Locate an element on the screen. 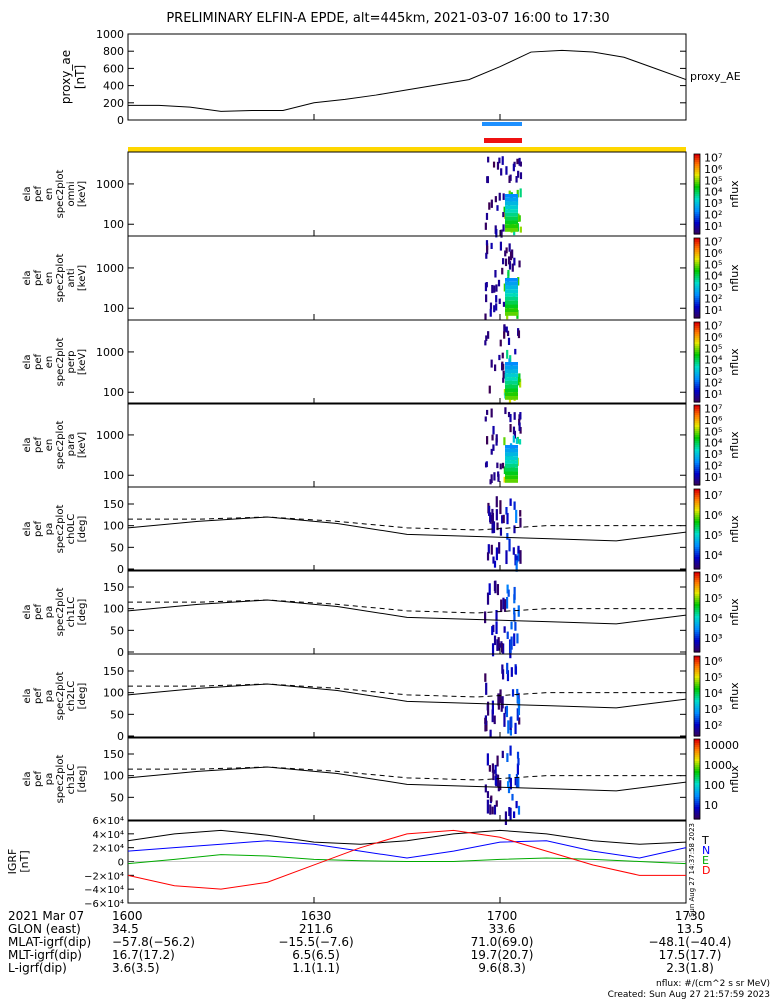  anti-loss-cone-line is located at coordinates (407, 606).